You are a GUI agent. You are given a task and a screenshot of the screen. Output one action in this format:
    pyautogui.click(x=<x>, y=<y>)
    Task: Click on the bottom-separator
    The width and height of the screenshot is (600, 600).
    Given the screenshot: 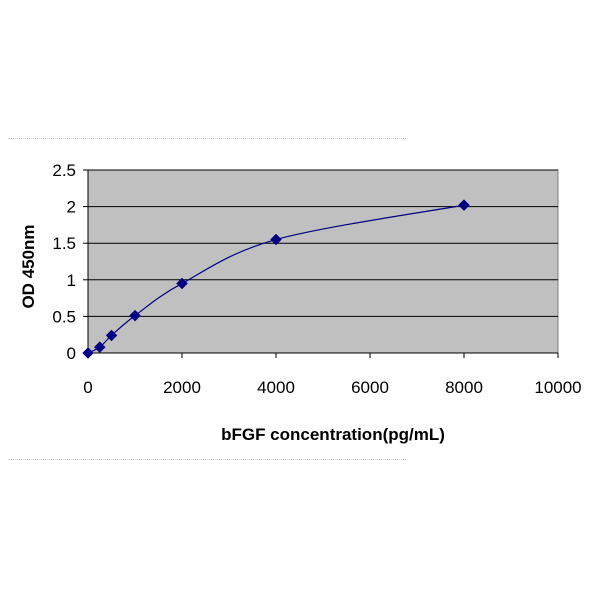 What is the action you would take?
    pyautogui.click(x=207, y=459)
    